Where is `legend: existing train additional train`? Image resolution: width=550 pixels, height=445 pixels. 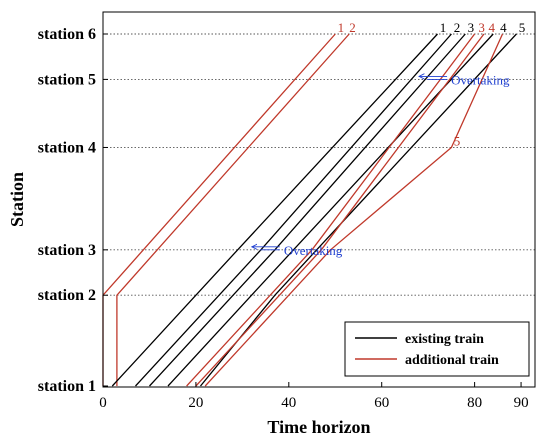 legend: existing train additional train is located at coordinates (437, 349).